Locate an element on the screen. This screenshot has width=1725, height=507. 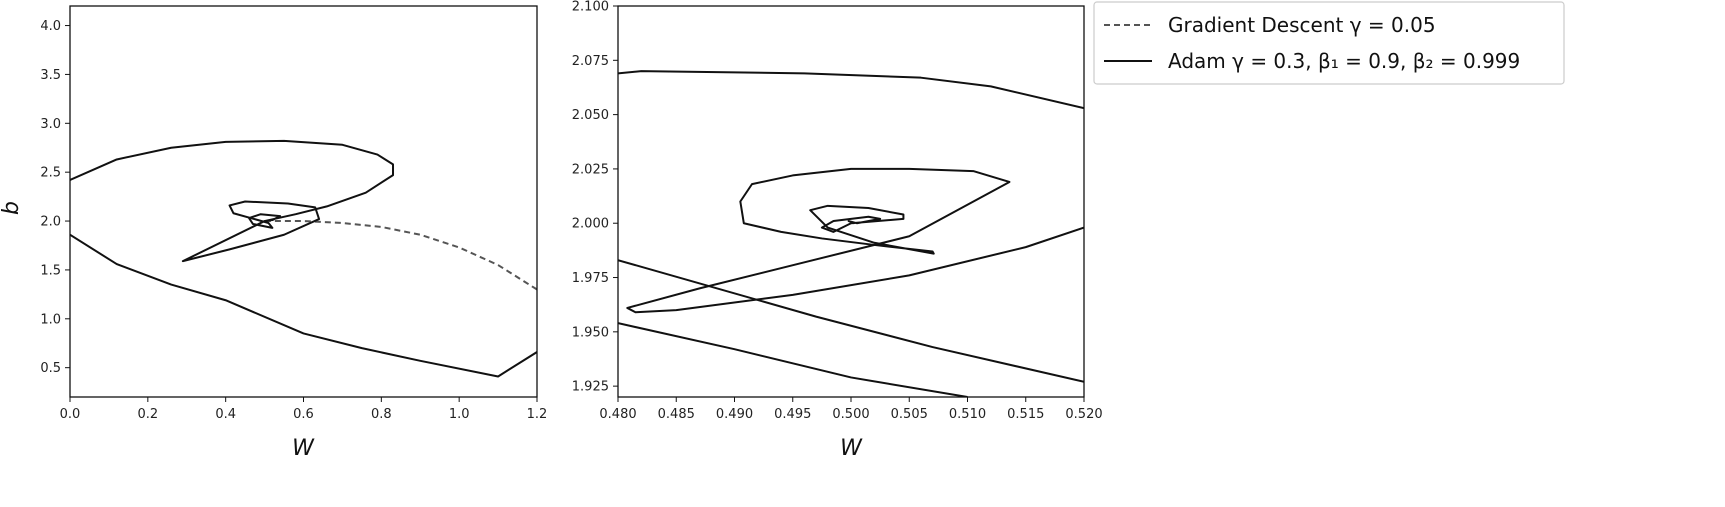
left-y-tick-label: 4.0 is located at coordinates (50, 26).